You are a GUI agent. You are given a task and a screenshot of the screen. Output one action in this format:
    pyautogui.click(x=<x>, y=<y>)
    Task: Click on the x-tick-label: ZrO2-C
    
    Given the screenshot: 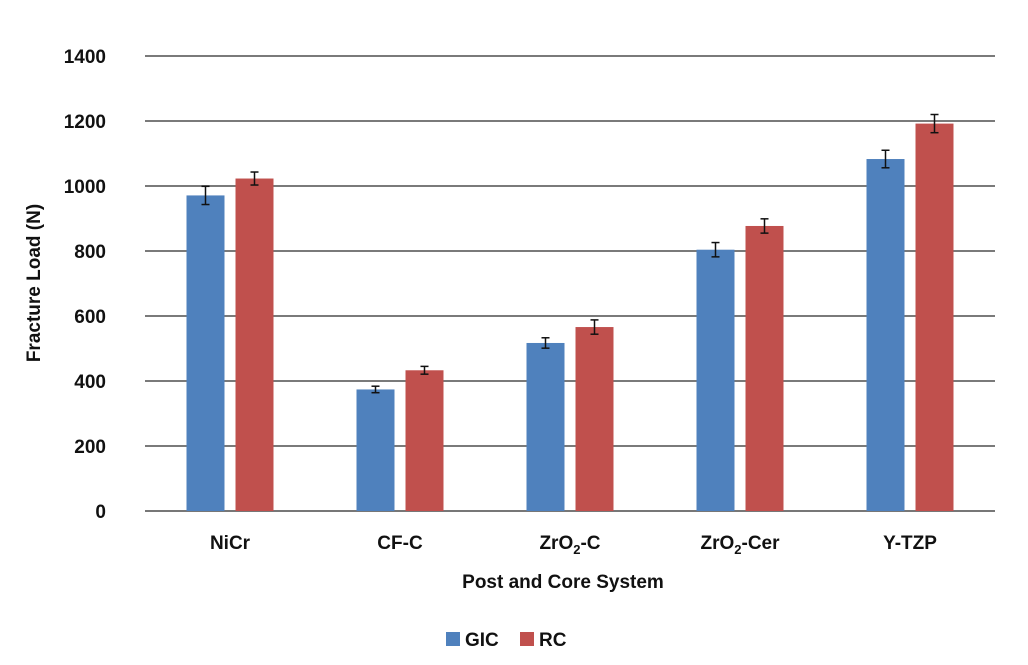 What is the action you would take?
    pyautogui.click(x=569, y=545)
    